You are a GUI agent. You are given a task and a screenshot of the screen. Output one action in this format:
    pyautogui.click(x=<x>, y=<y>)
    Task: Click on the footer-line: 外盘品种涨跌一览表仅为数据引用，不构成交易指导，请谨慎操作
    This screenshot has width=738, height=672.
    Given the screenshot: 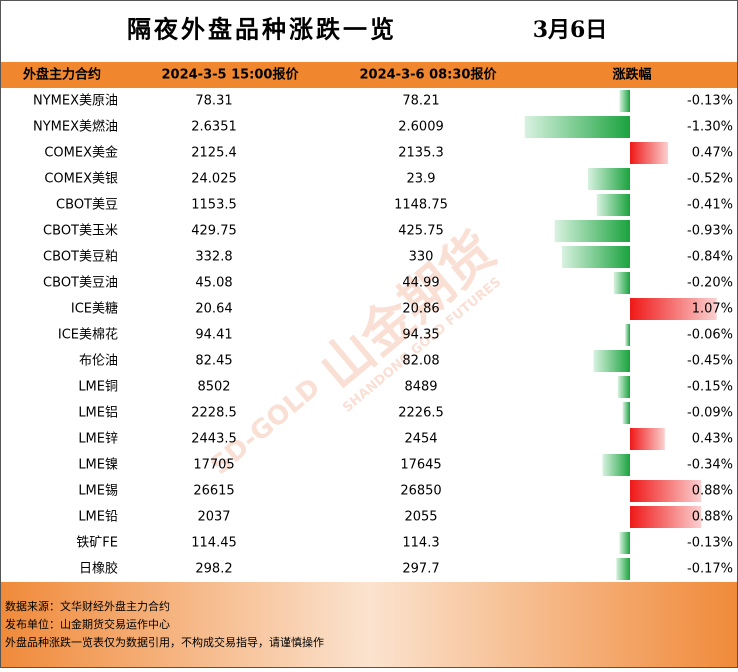 What is the action you would take?
    pyautogui.click(x=164, y=642)
    